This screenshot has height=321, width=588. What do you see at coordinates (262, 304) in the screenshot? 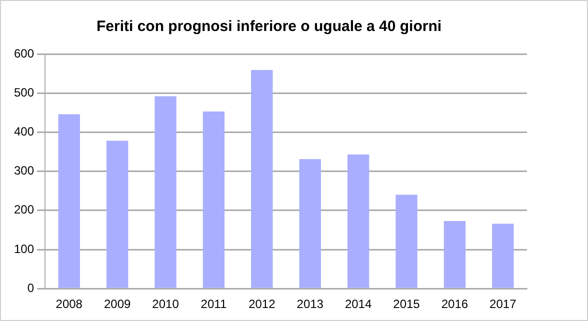
I see `x-tick-label: 2012` at bounding box center [262, 304].